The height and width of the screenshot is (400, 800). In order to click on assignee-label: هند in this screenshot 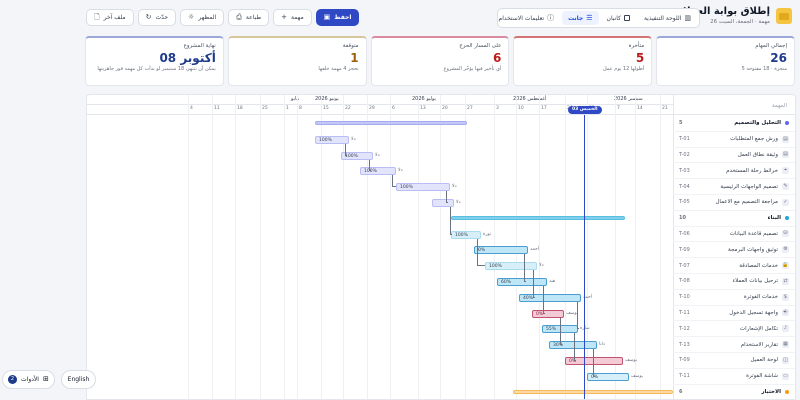, I will do `click(552, 281)`.